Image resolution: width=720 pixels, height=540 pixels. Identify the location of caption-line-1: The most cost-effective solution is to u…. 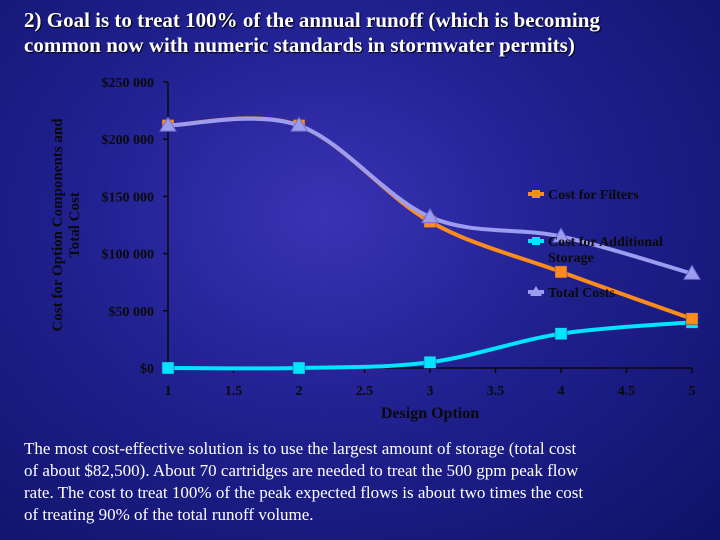
(300, 448).